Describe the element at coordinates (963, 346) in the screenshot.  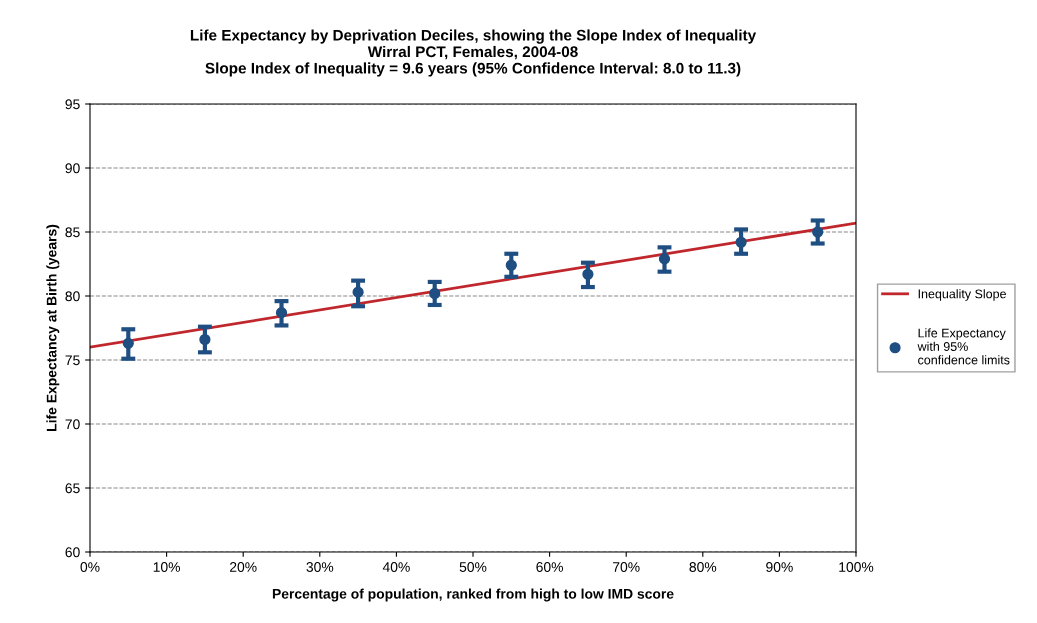
I see `legend-label: Life Expectancy with 95% confidence limits` at that location.